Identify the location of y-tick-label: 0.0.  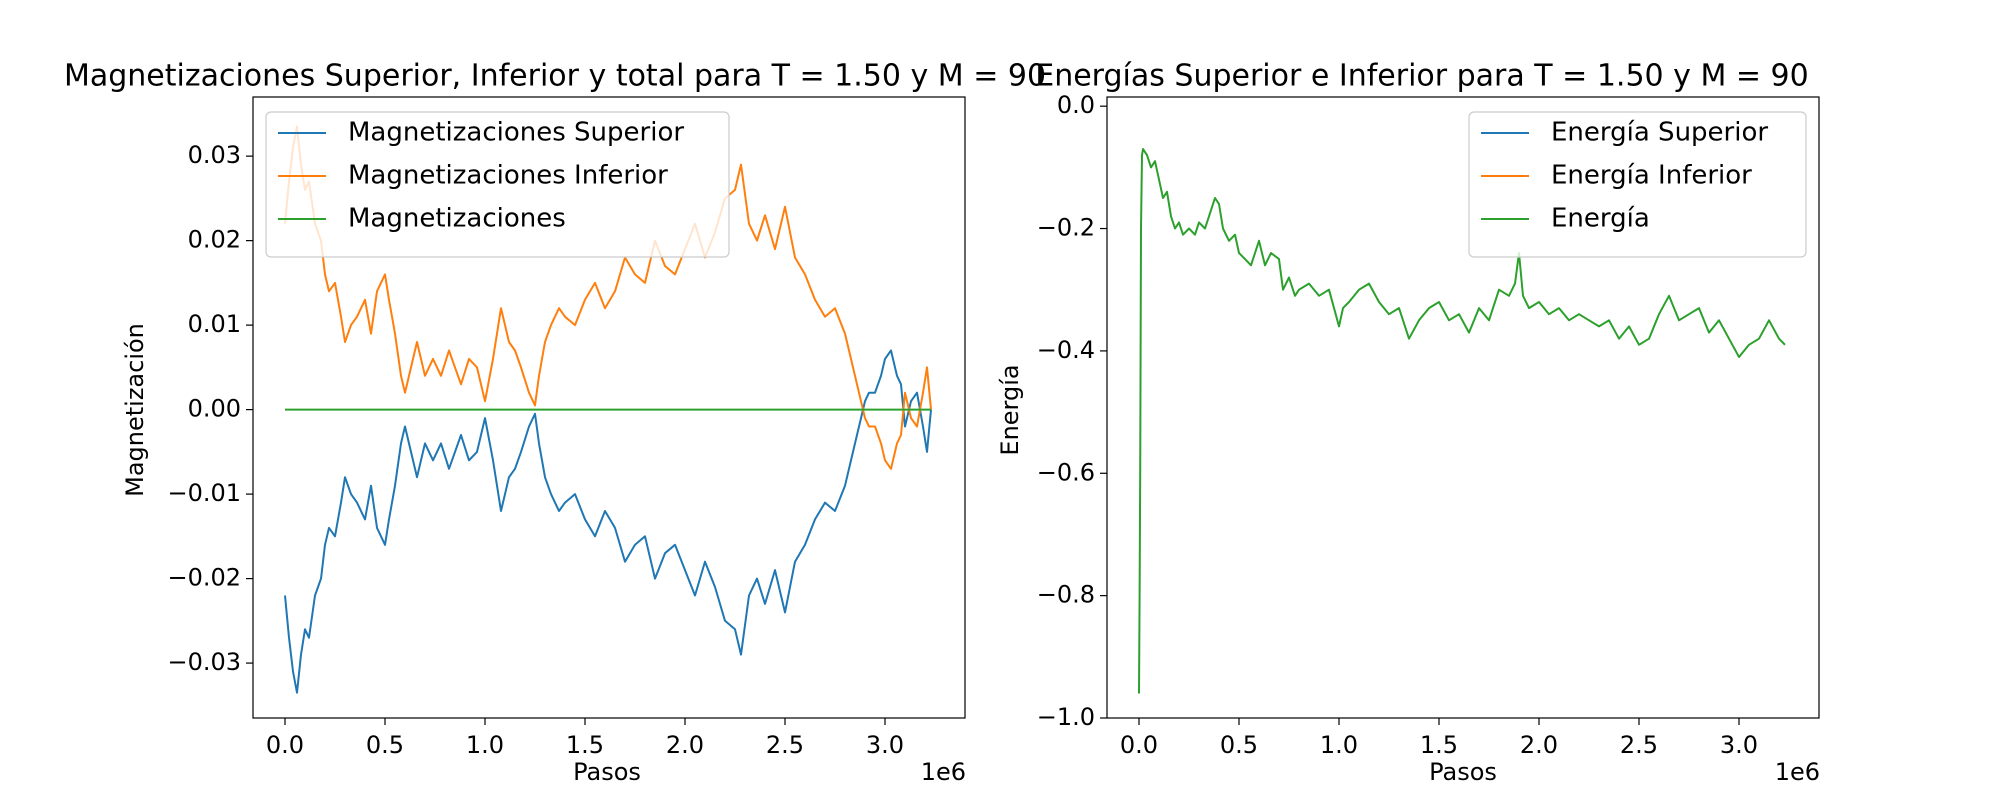
(1076, 105).